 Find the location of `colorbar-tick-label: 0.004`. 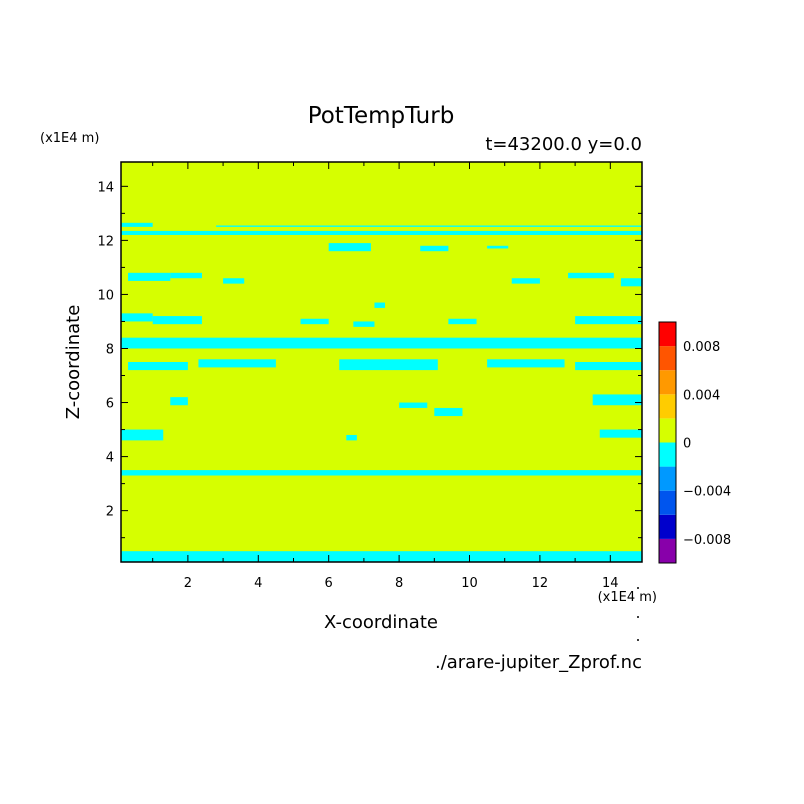

colorbar-tick-label: 0.004 is located at coordinates (701, 395).